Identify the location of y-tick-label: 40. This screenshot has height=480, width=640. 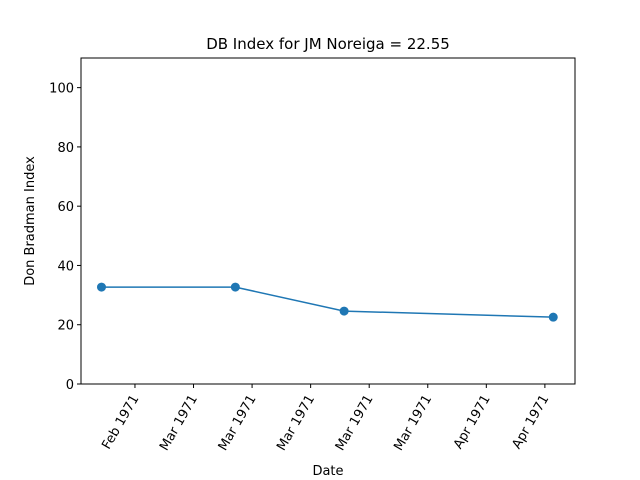
(65, 266).